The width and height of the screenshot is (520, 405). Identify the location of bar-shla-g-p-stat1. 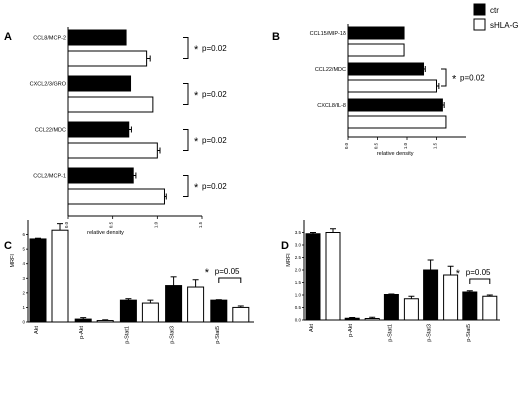
(411, 309).